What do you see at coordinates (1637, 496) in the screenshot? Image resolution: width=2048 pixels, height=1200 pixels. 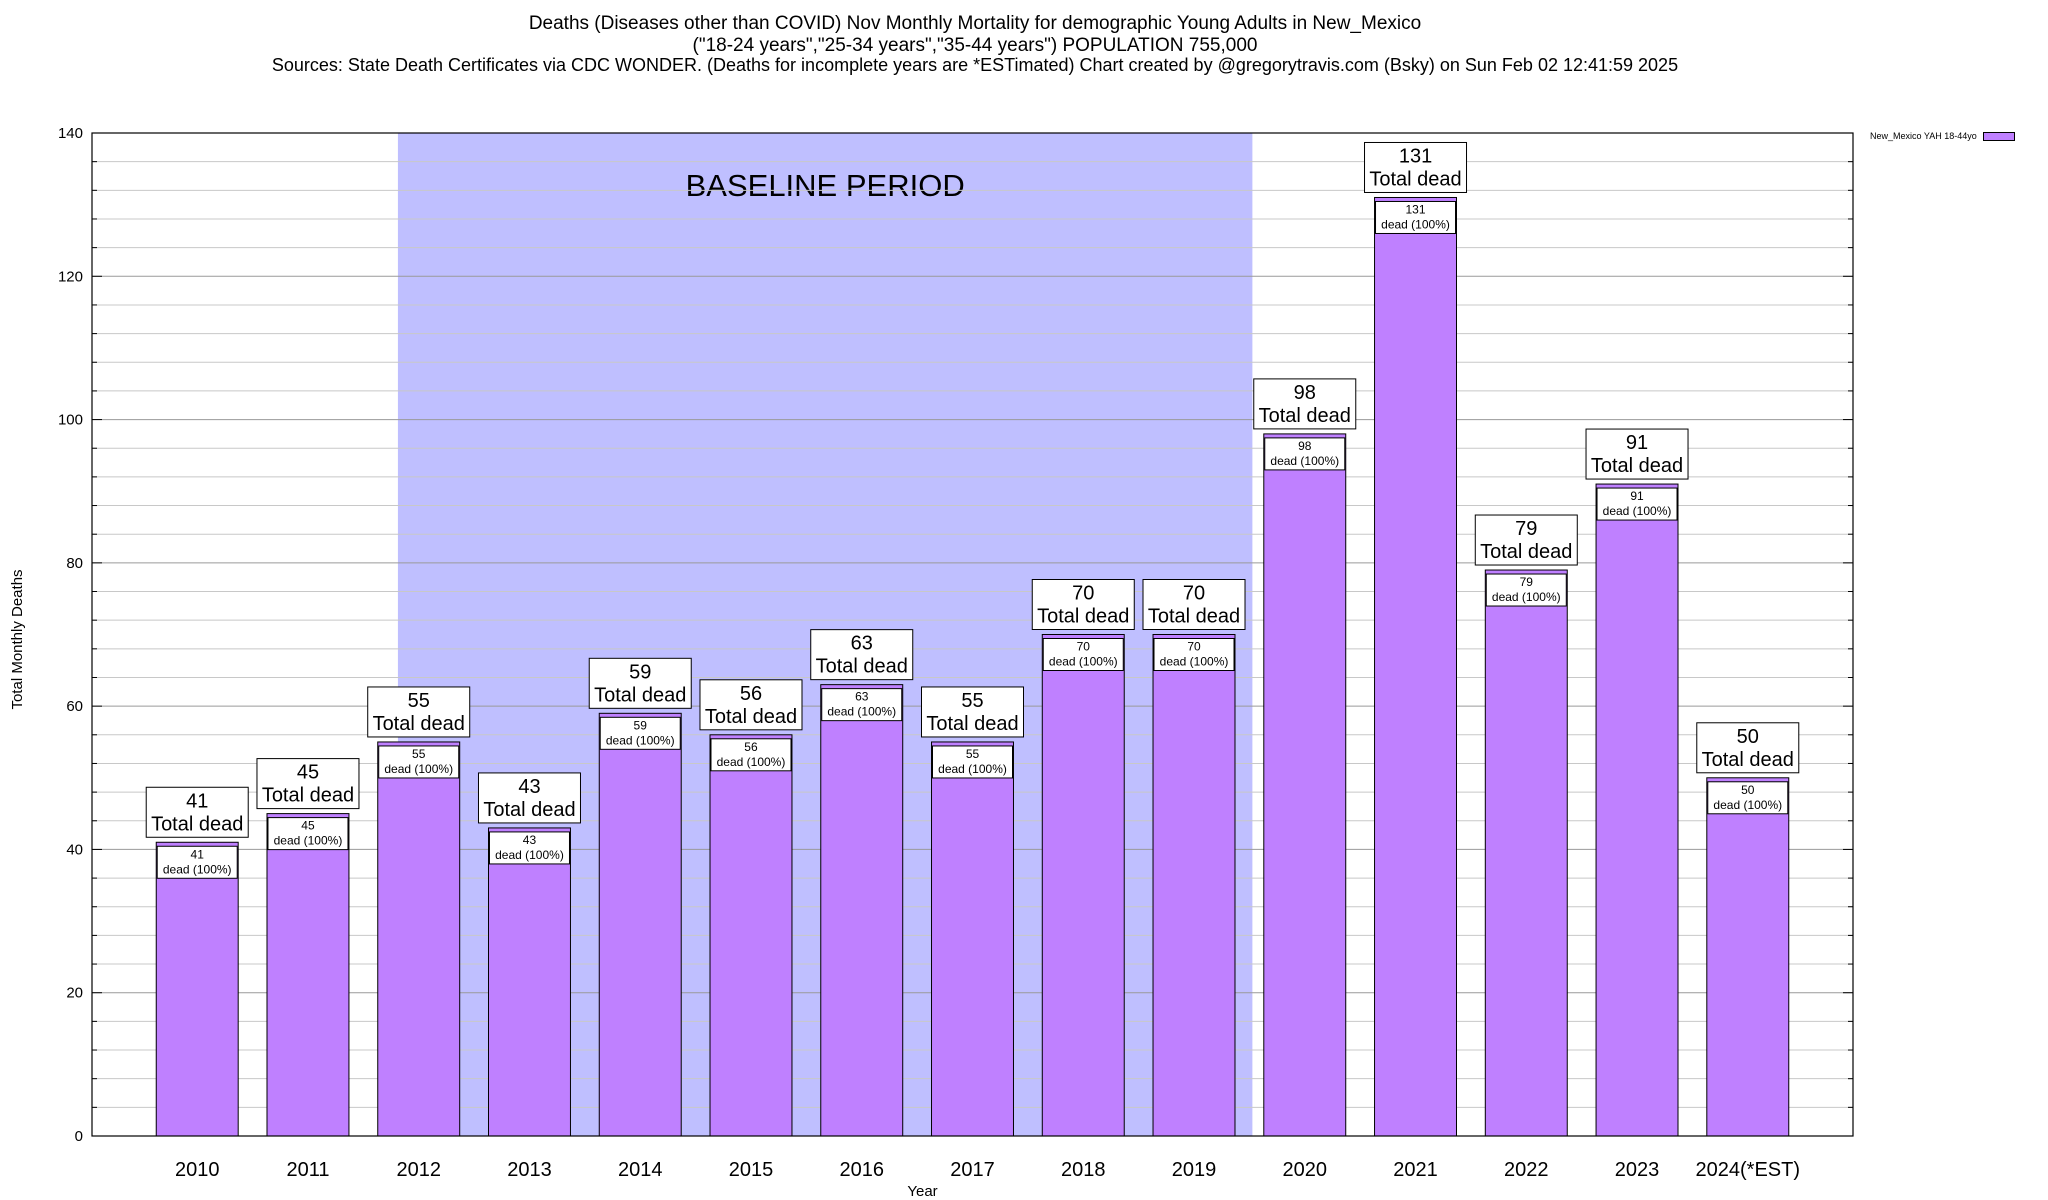 I see `inner-data-label: 91` at bounding box center [1637, 496].